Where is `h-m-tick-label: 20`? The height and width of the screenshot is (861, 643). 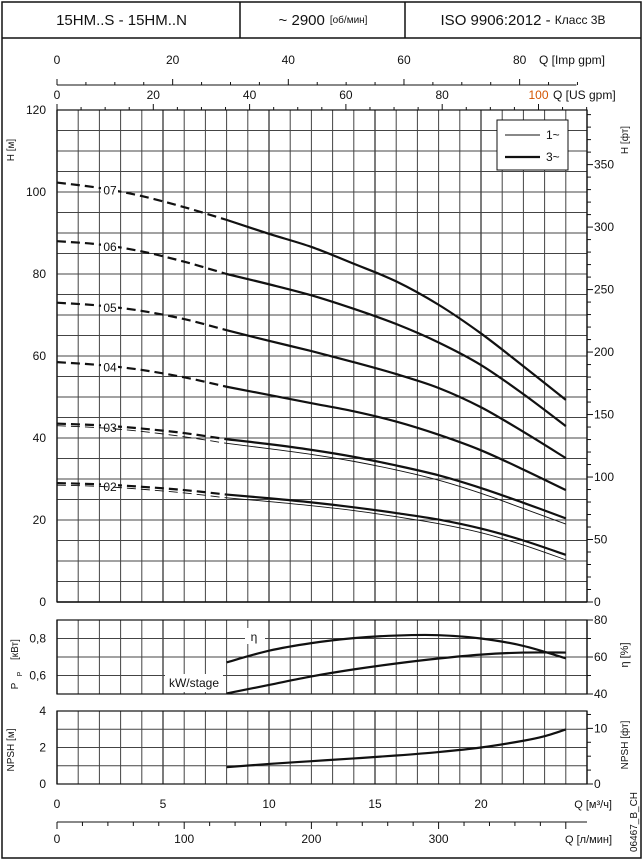
h-m-tick-label: 20 is located at coordinates (40, 520).